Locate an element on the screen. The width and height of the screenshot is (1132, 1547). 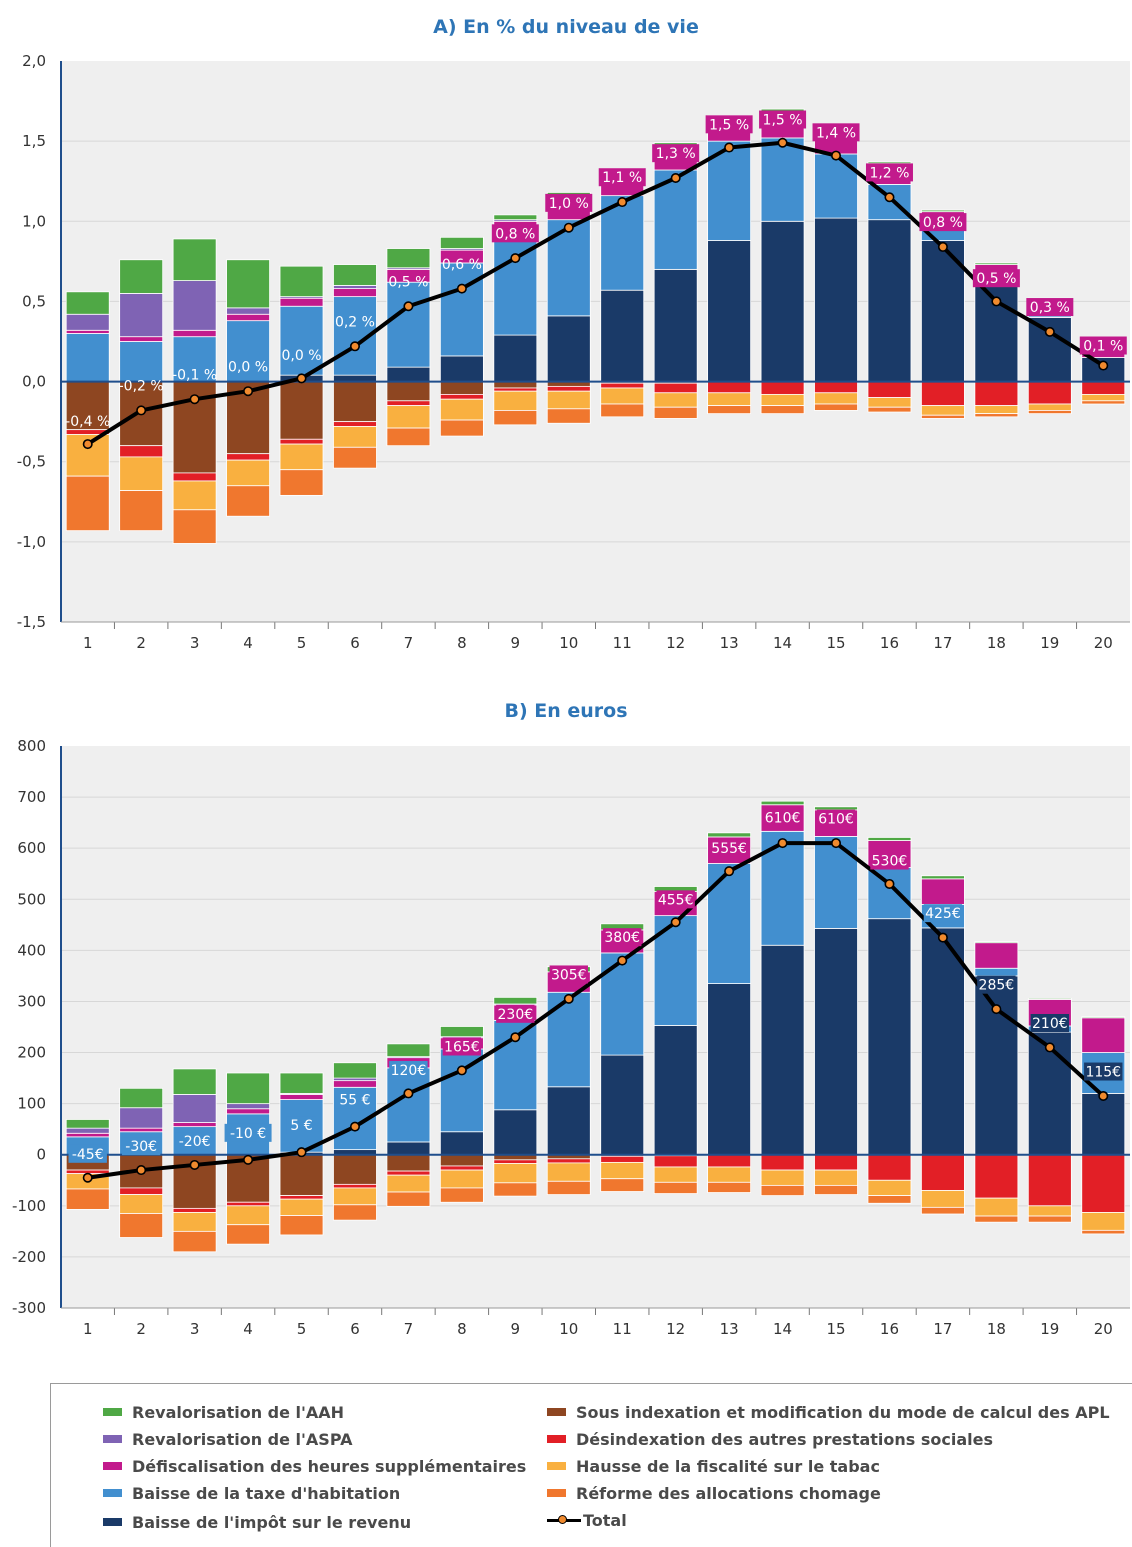
chart-a-bar-apl is located at coordinates (408, 391).